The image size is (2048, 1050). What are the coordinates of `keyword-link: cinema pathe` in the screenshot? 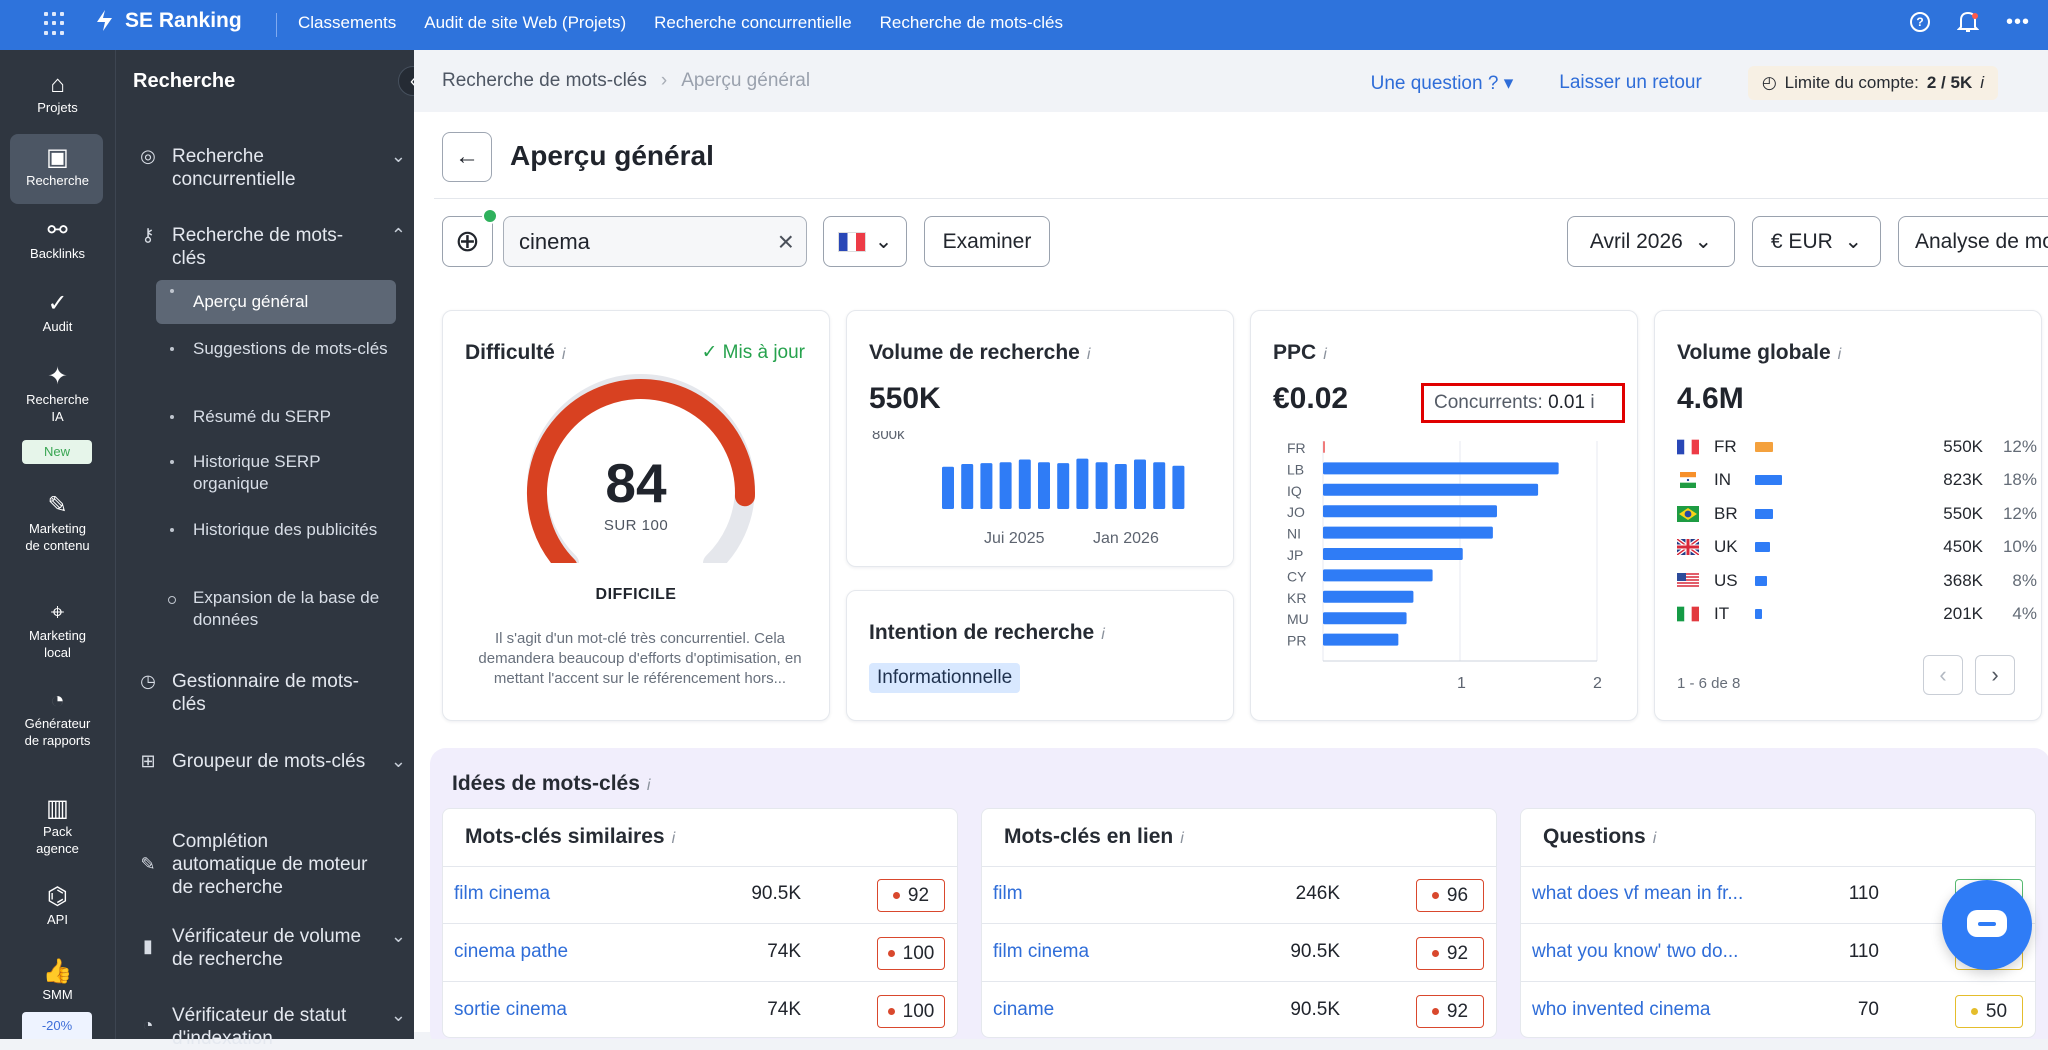 It's located at (511, 951).